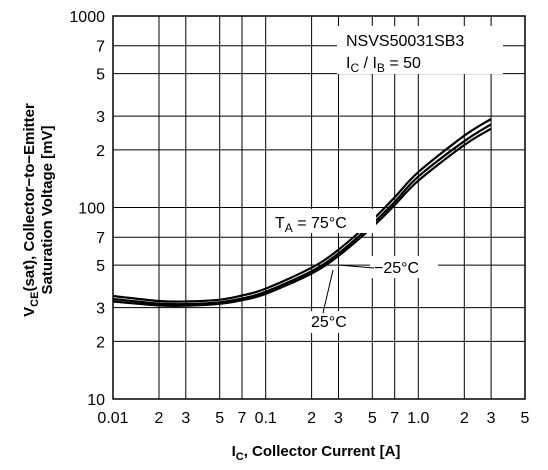 The height and width of the screenshot is (470, 548). I want to click on curve-75-label-bg, so click(324, 221).